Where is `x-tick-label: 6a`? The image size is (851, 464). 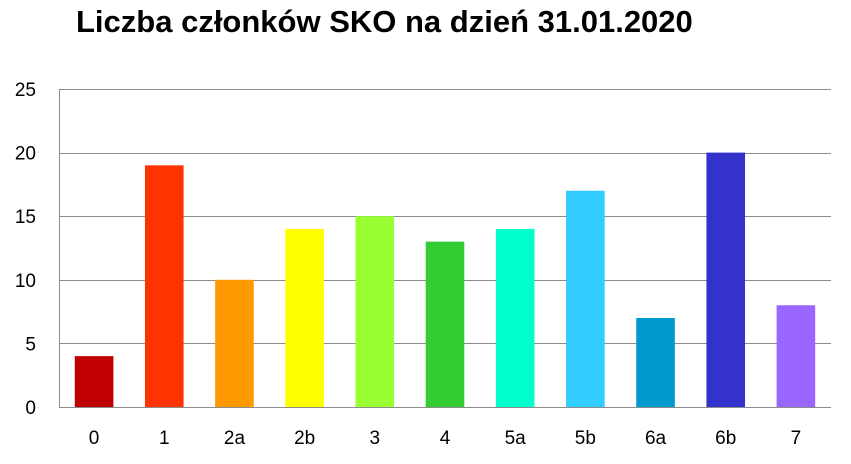 x-tick-label: 6a is located at coordinates (656, 438).